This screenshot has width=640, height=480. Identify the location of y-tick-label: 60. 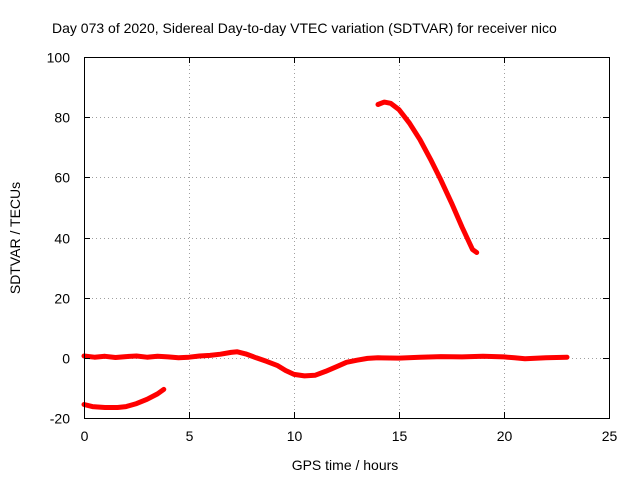
(62, 178).